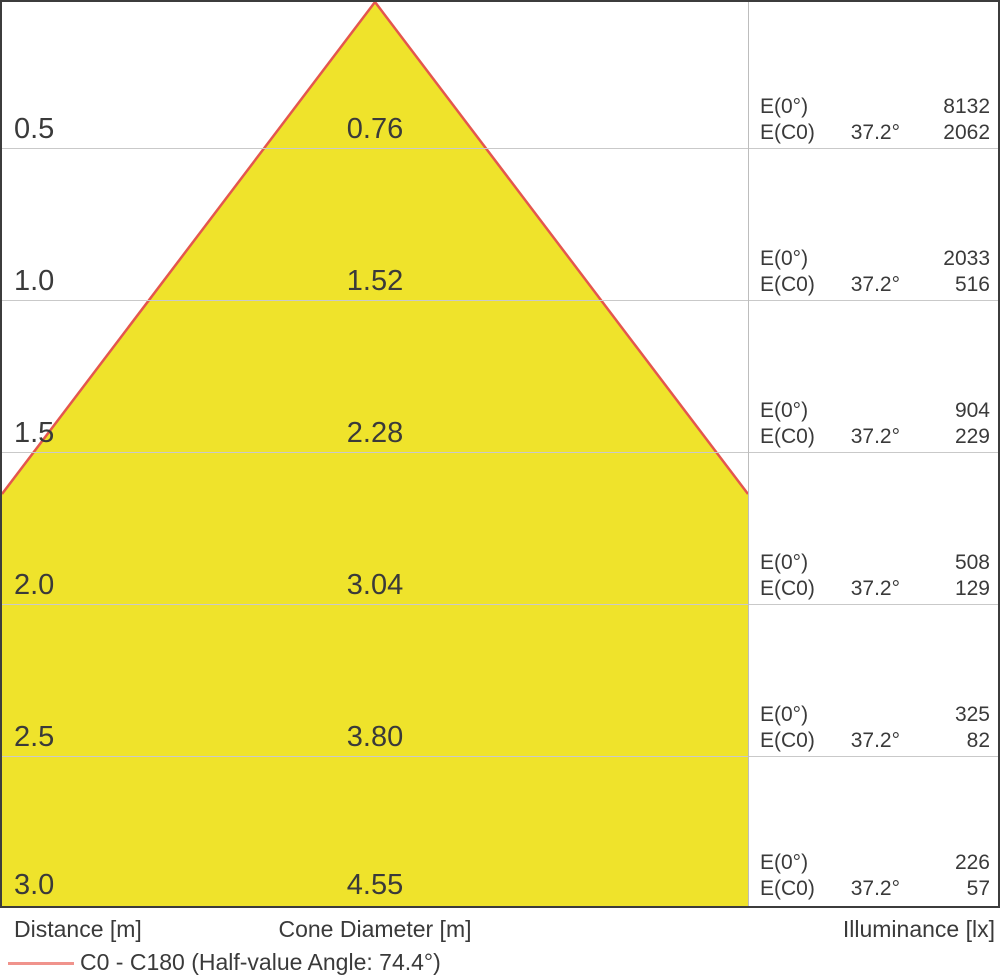  I want to click on illuminance-row: E(0°) 904 E(C0) 37.2° 229, so click(875, 424).